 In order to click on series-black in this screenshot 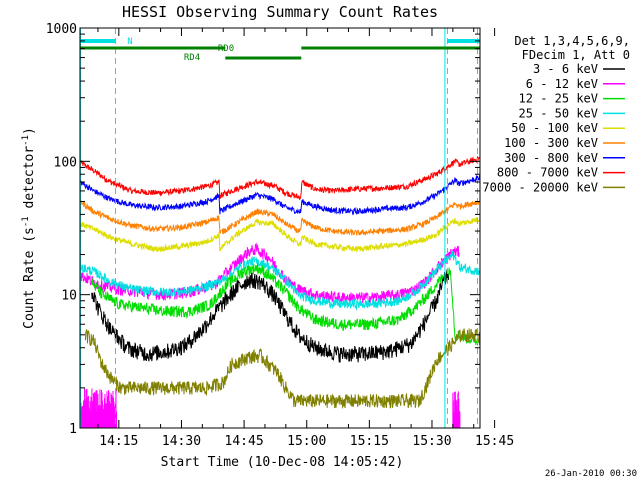, I will do `click(270, 316)`.